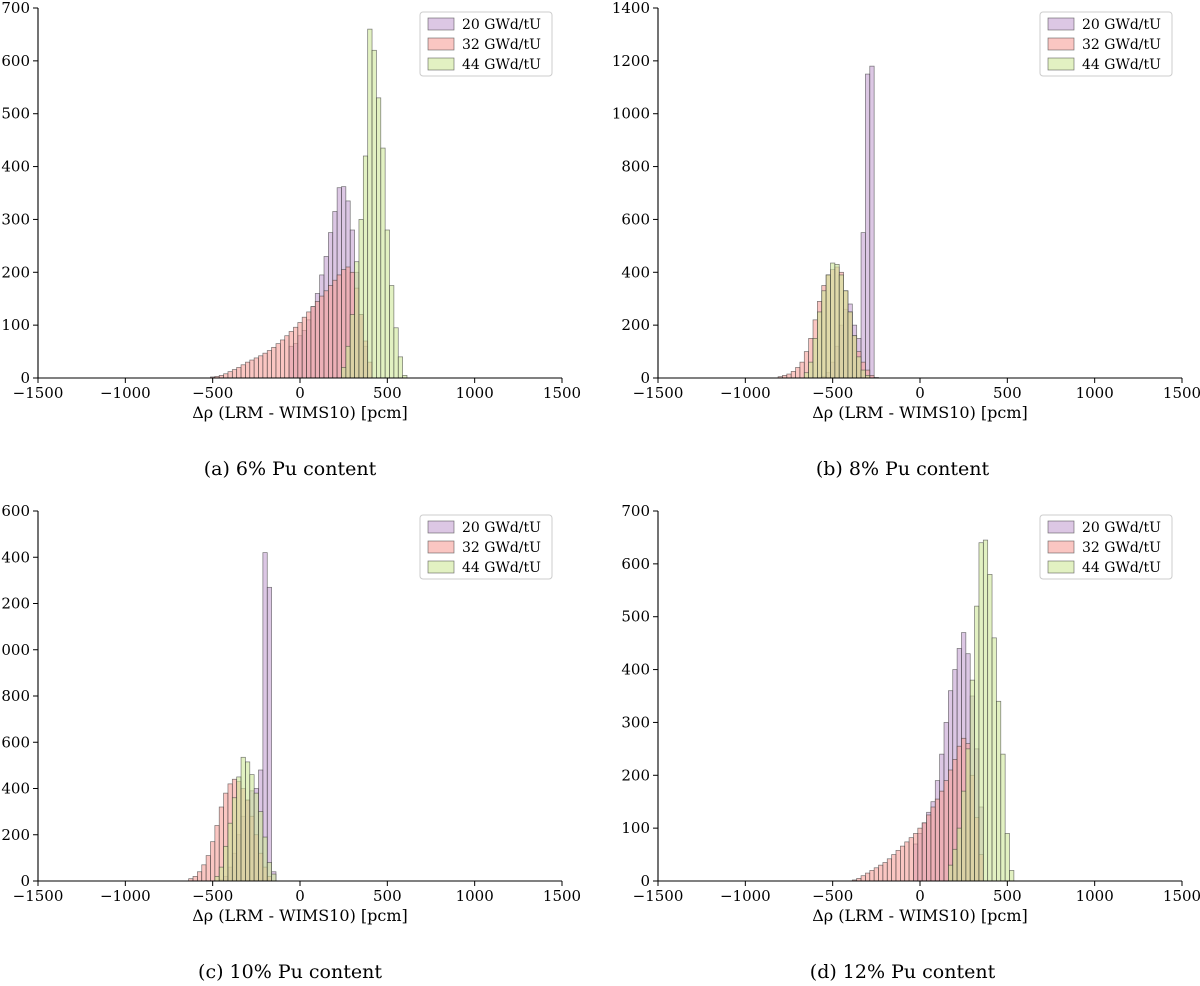  What do you see at coordinates (635, 167) in the screenshot?
I see `y-tick-label: 800` at bounding box center [635, 167].